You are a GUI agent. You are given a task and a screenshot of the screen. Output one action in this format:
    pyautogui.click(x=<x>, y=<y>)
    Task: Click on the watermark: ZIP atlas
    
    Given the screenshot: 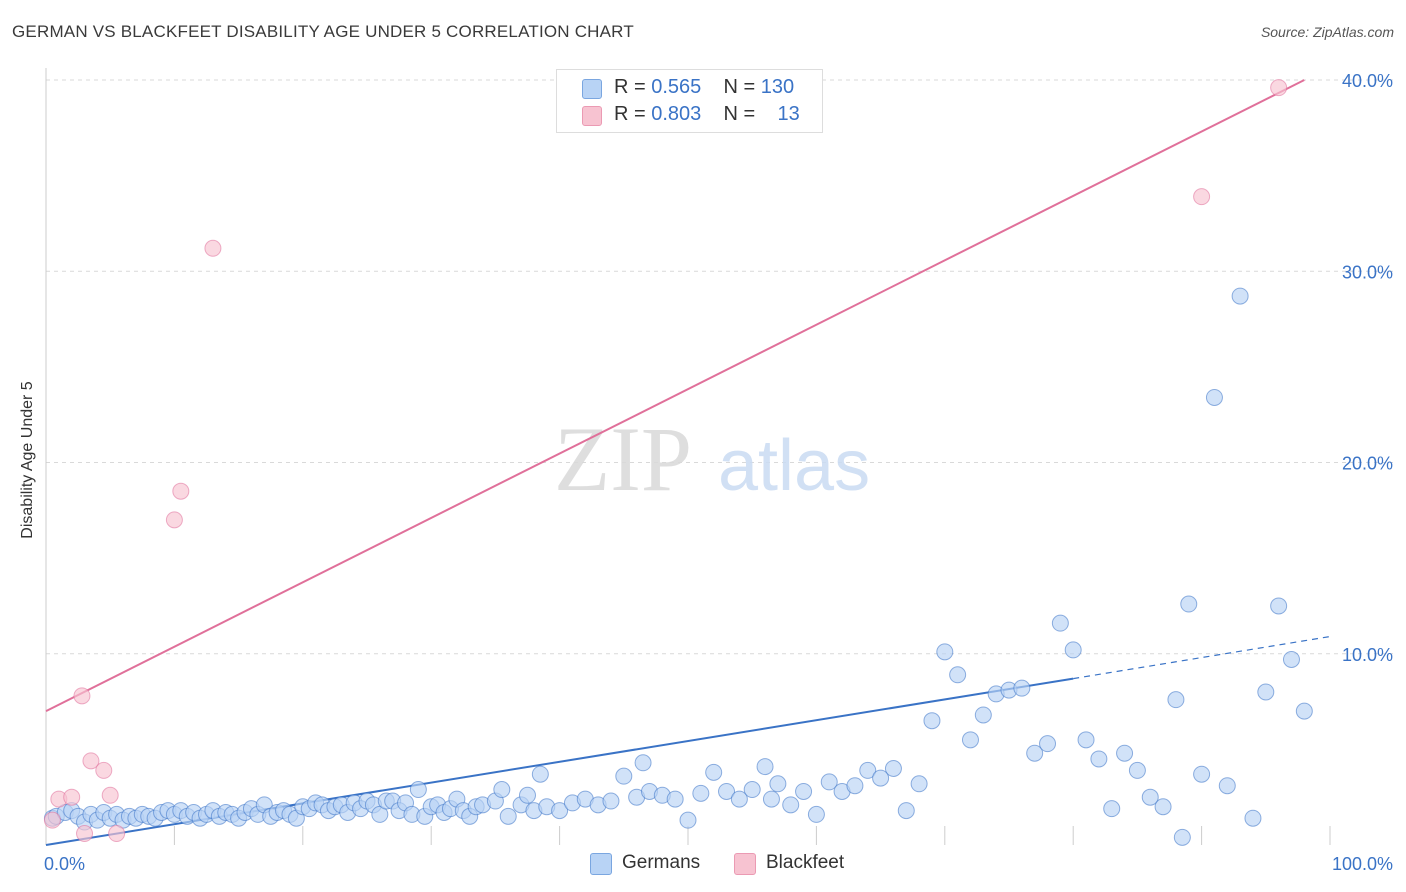 What is the action you would take?
    pyautogui.click(x=712, y=459)
    